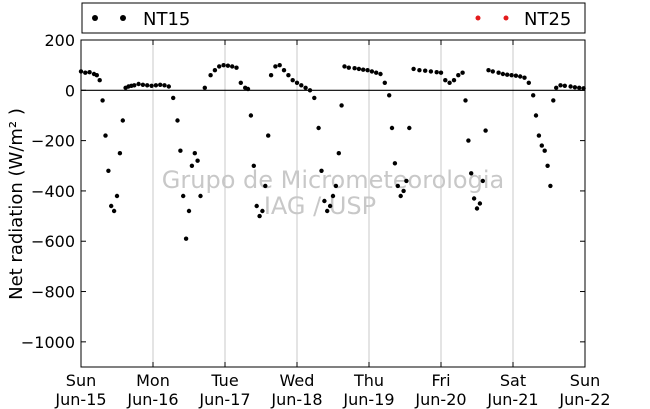 The height and width of the screenshot is (409, 650). Describe the element at coordinates (53, 241) in the screenshot. I see `y-tick-label-4: −600` at that location.